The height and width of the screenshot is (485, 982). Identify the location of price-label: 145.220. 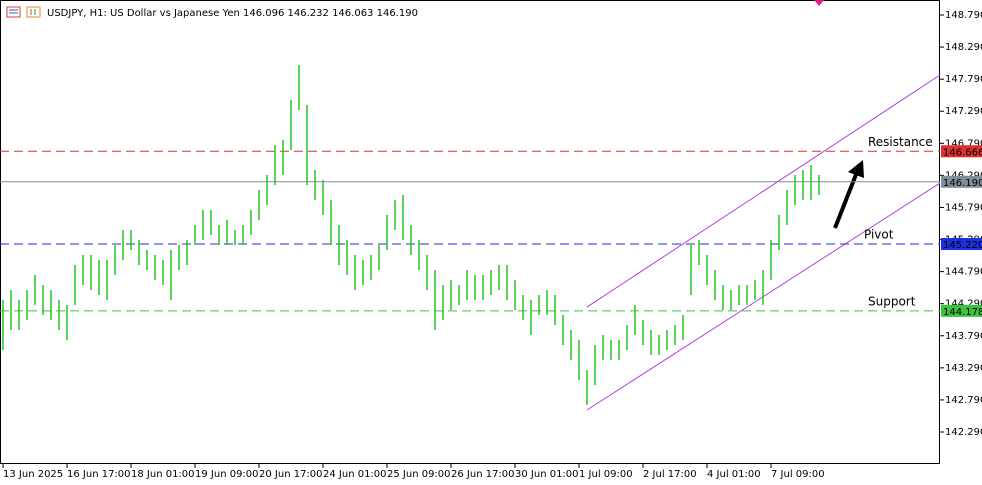
(962, 245).